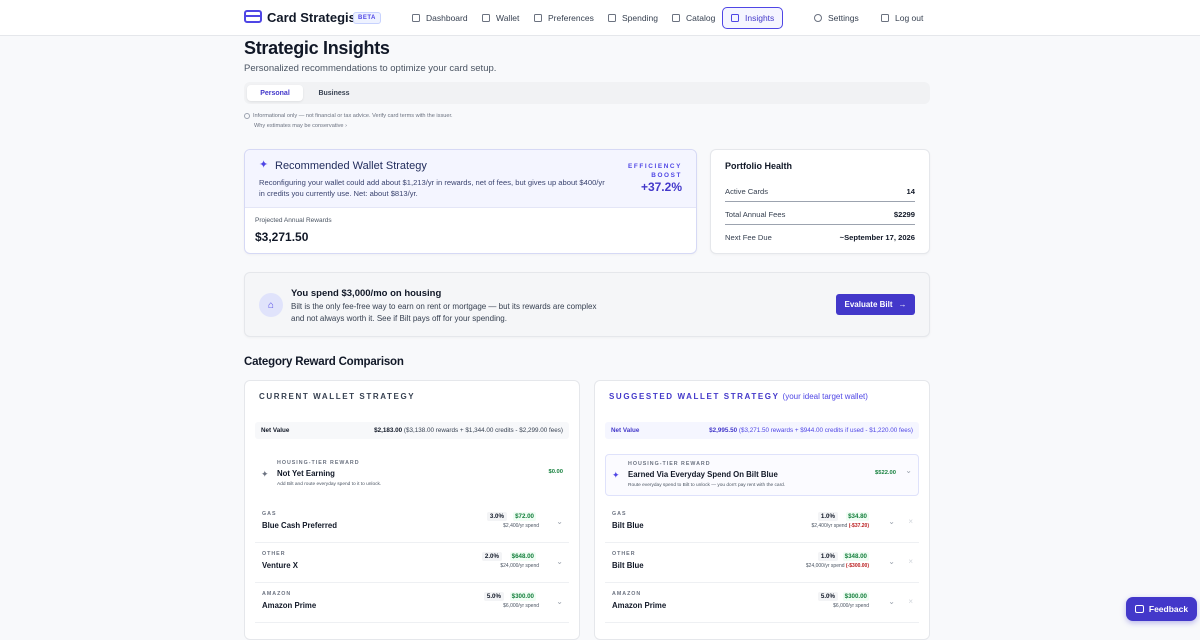 The height and width of the screenshot is (640, 1200). Describe the element at coordinates (587, 93) in the screenshot. I see `mode-tabs: Personal Business` at that location.